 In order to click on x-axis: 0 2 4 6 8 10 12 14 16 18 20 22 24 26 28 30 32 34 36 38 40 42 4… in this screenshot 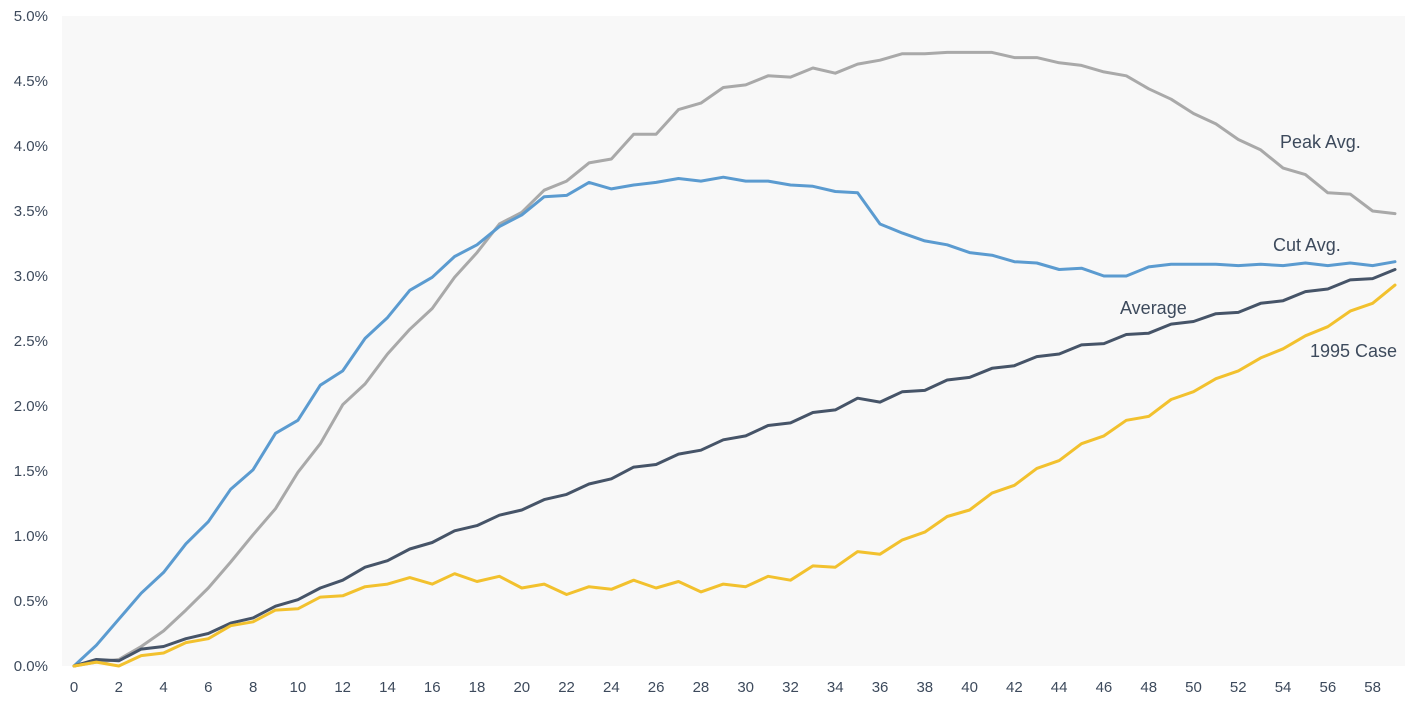, I will do `click(725, 687)`.